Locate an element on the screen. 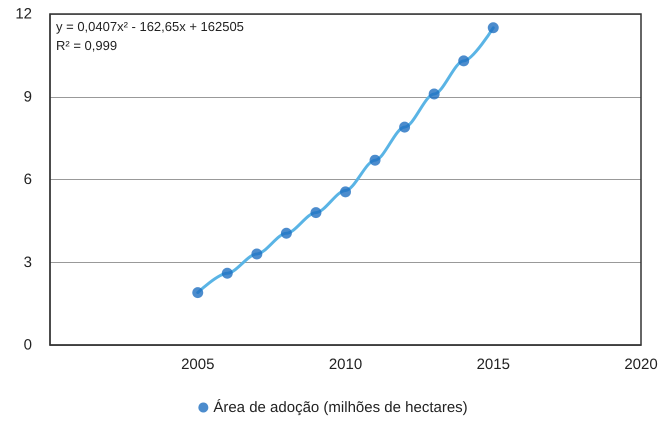 This screenshot has width=666, height=434. y-tick-label: 12 is located at coordinates (23, 14).